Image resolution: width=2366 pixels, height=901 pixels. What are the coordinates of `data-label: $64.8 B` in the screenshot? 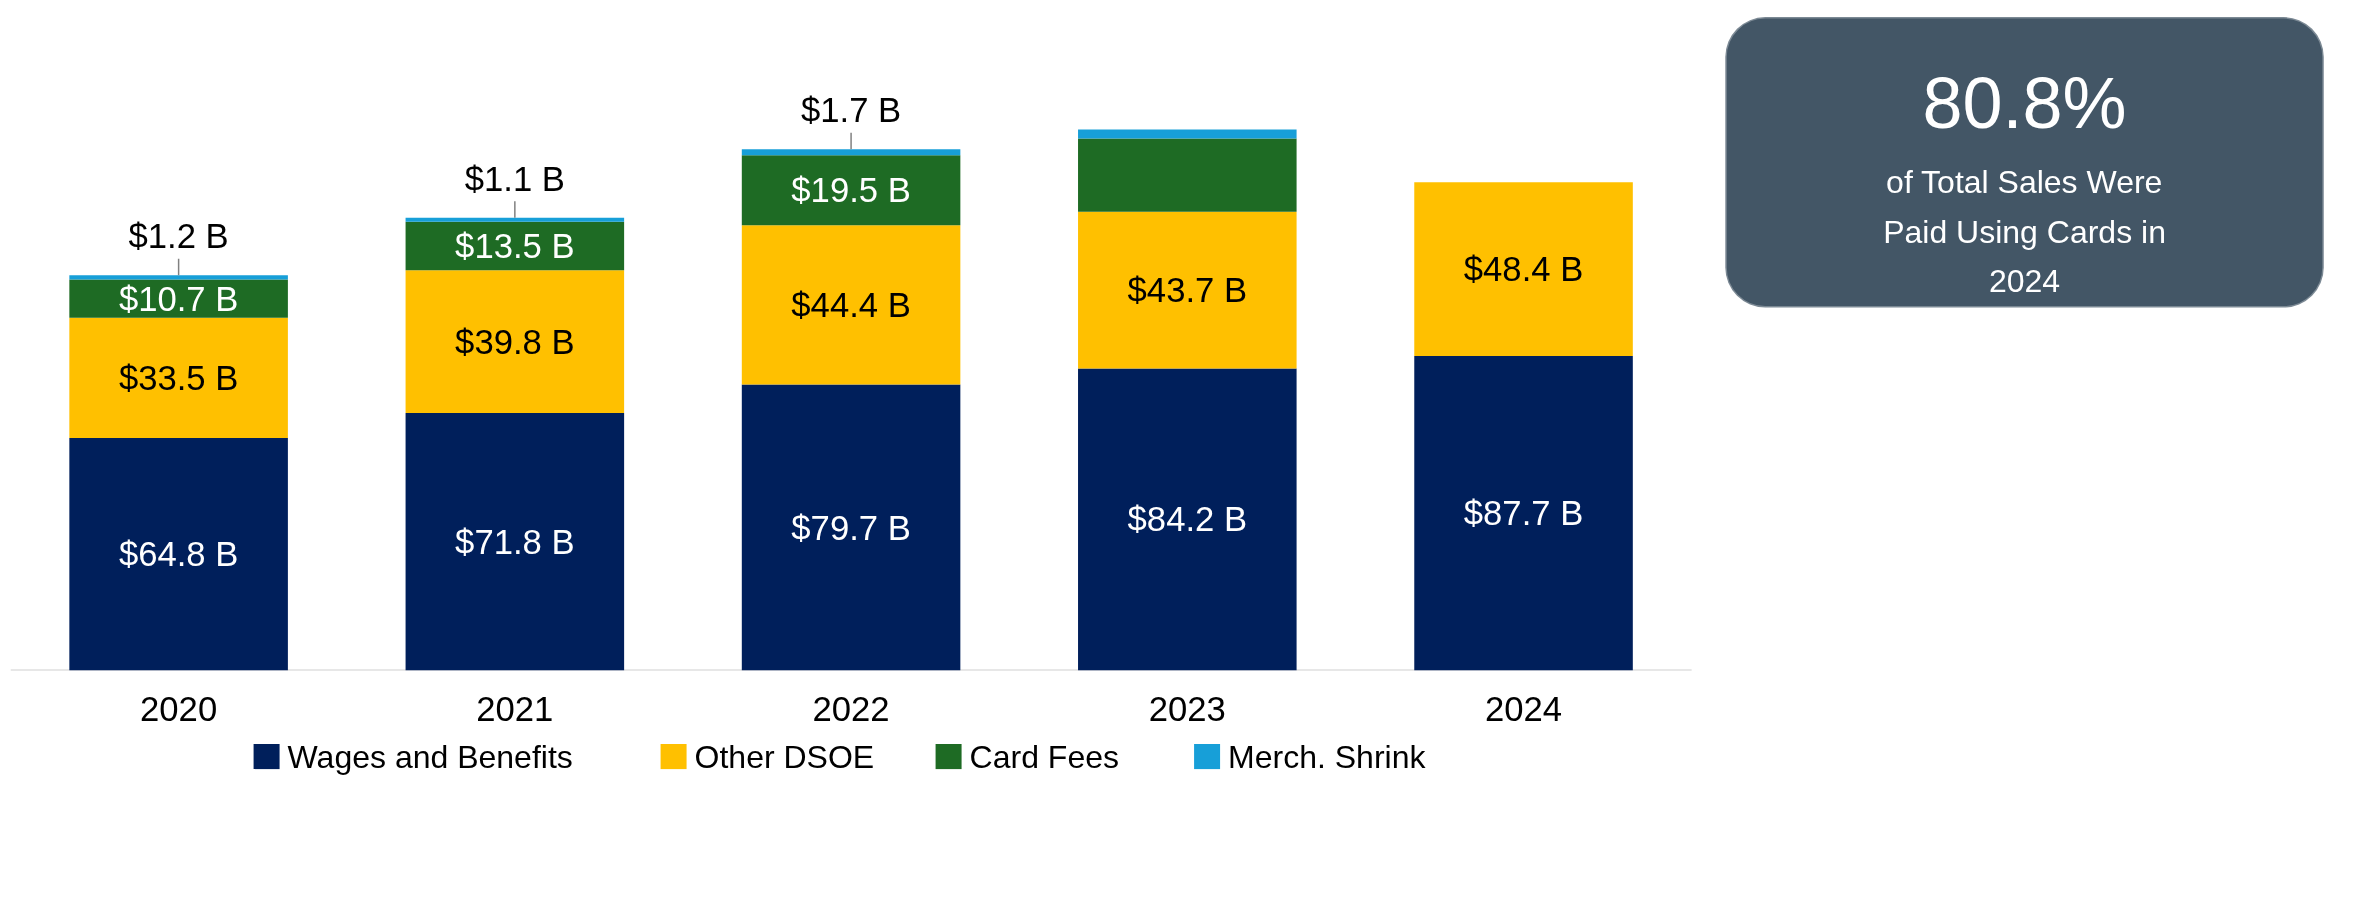 It's located at (178, 554).